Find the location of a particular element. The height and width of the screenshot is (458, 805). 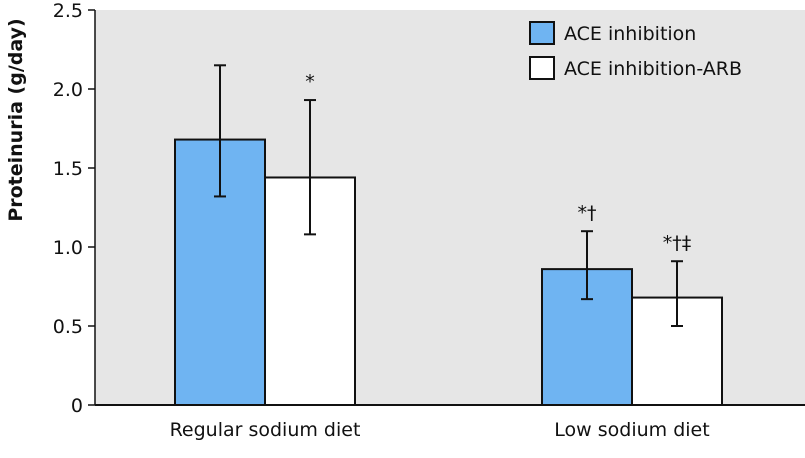

x-tick-label: Low sodium diet is located at coordinates (631, 430).